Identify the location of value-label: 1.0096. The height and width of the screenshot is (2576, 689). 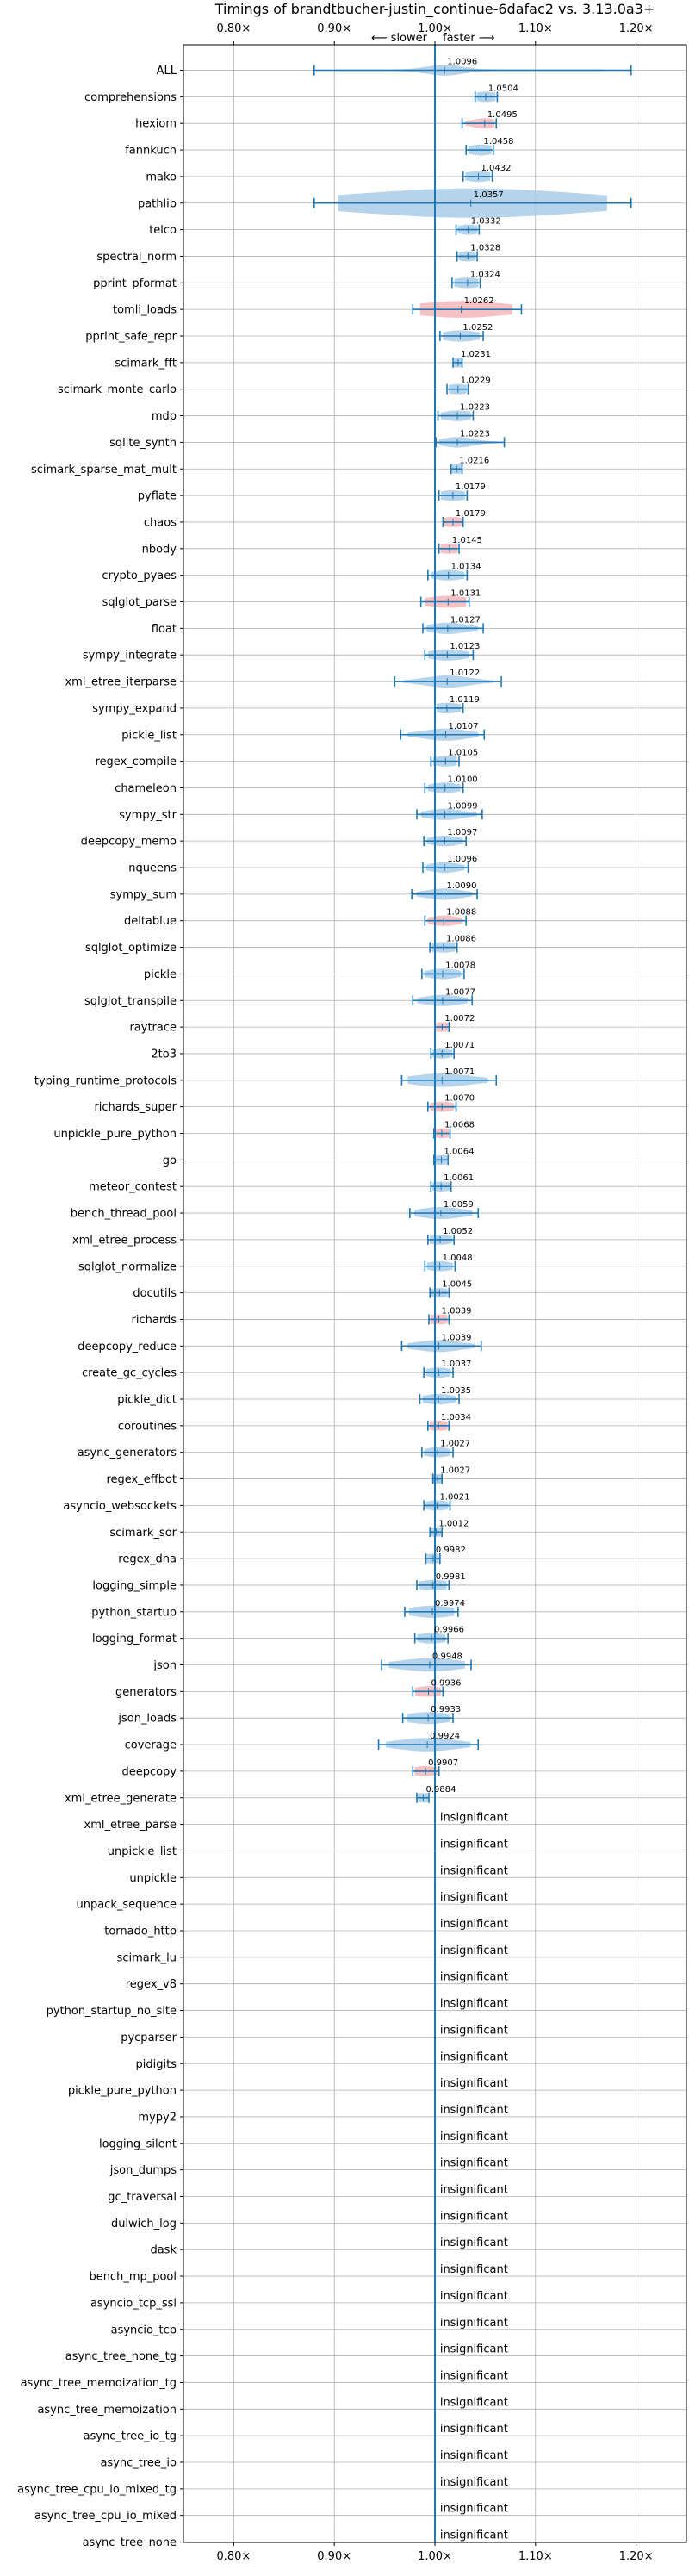
(462, 63).